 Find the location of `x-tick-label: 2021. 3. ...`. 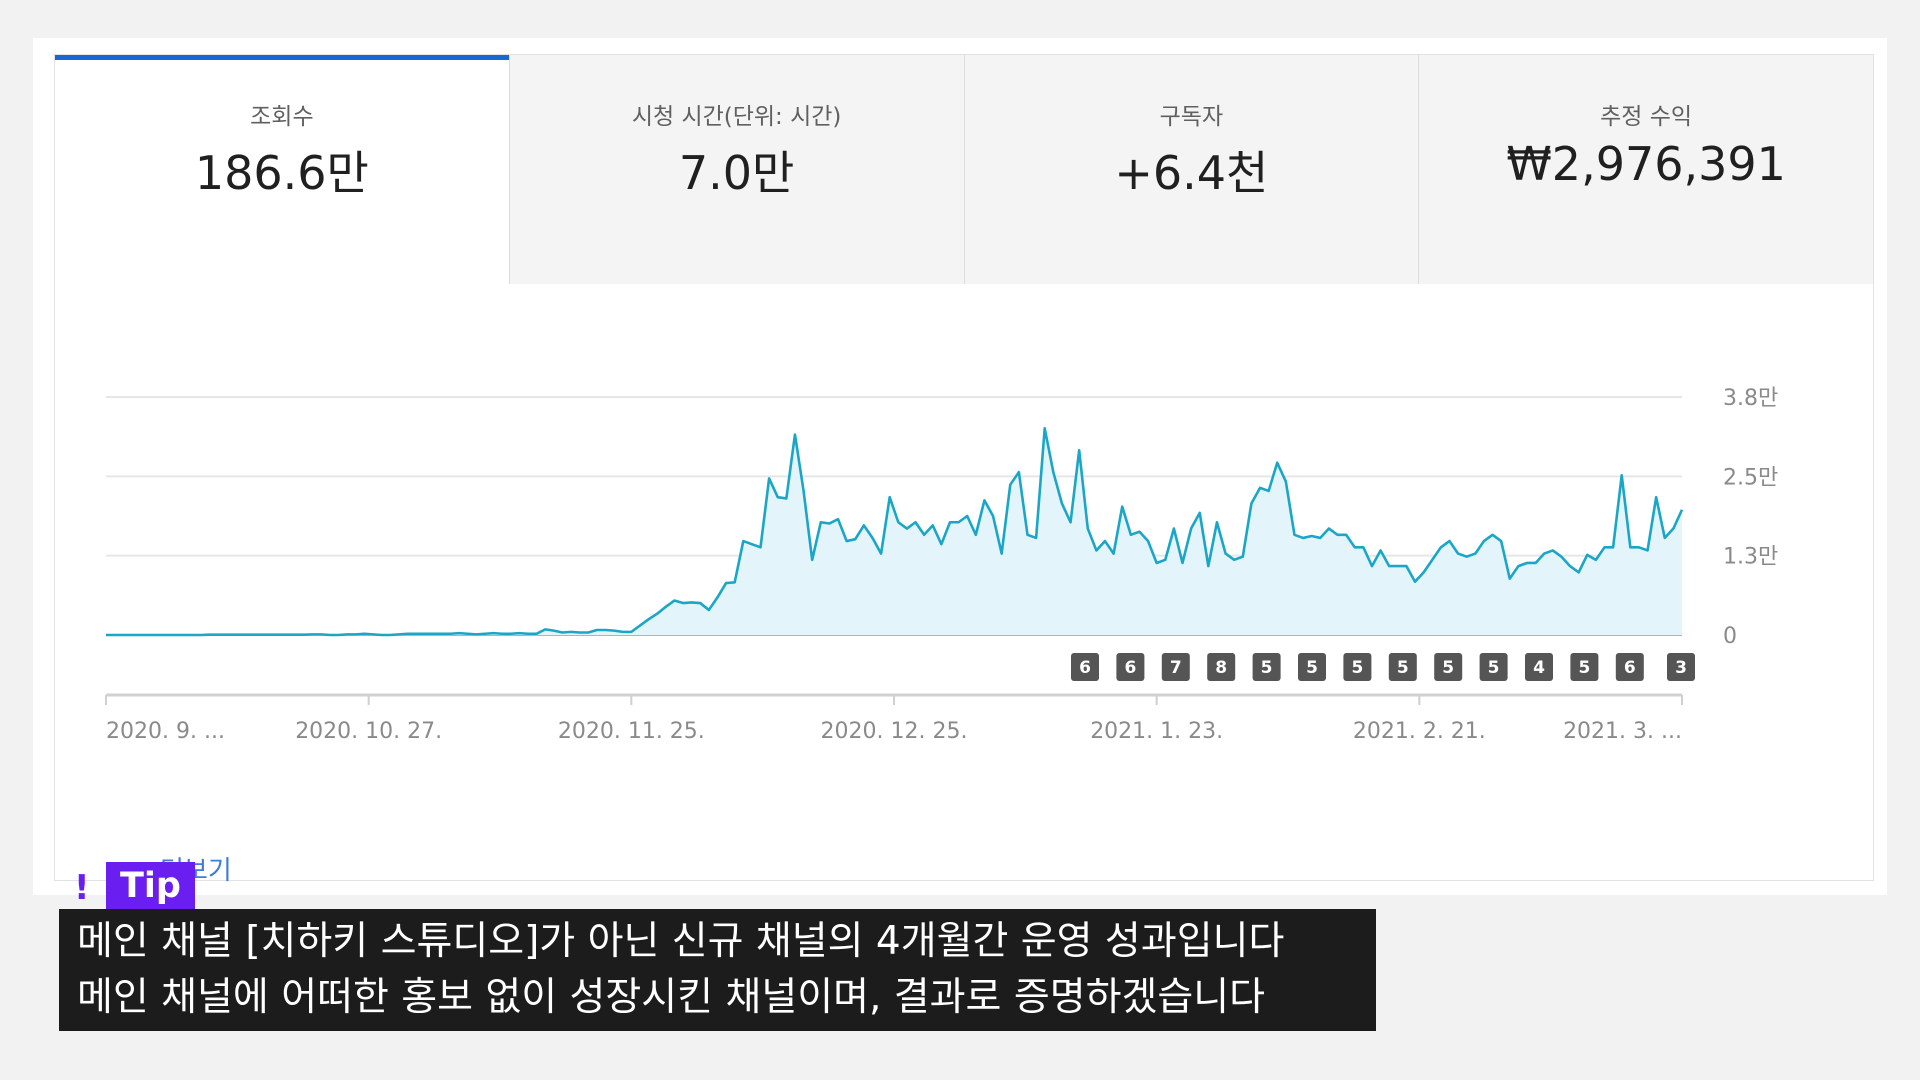

x-tick-label: 2021. 3. ... is located at coordinates (1622, 731).